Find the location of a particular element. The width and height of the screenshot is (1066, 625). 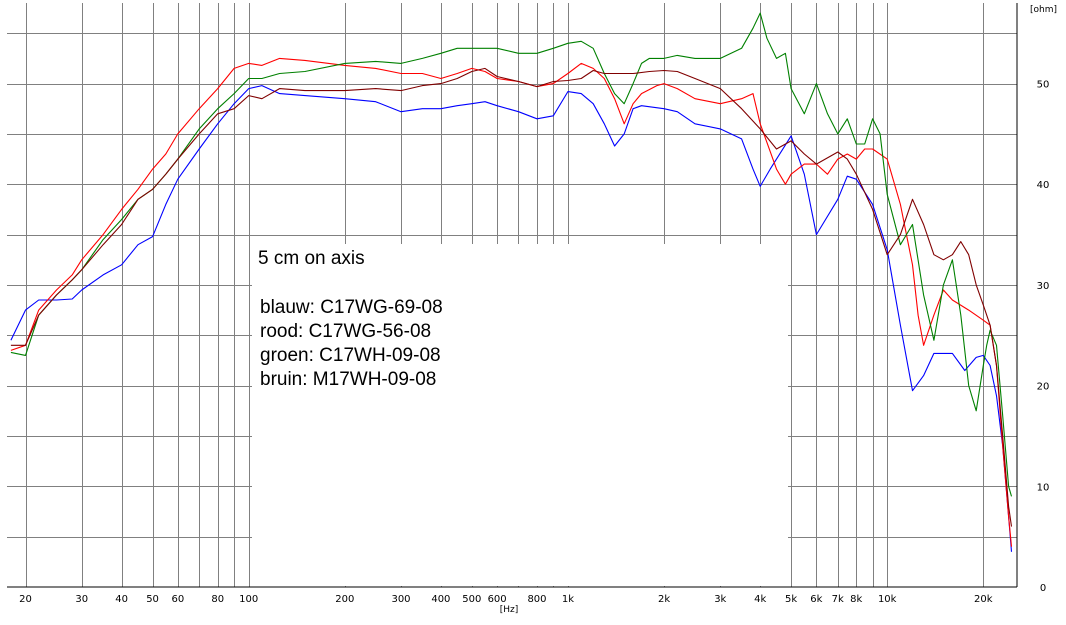

y-tick-label: 30 is located at coordinates (1043, 286).